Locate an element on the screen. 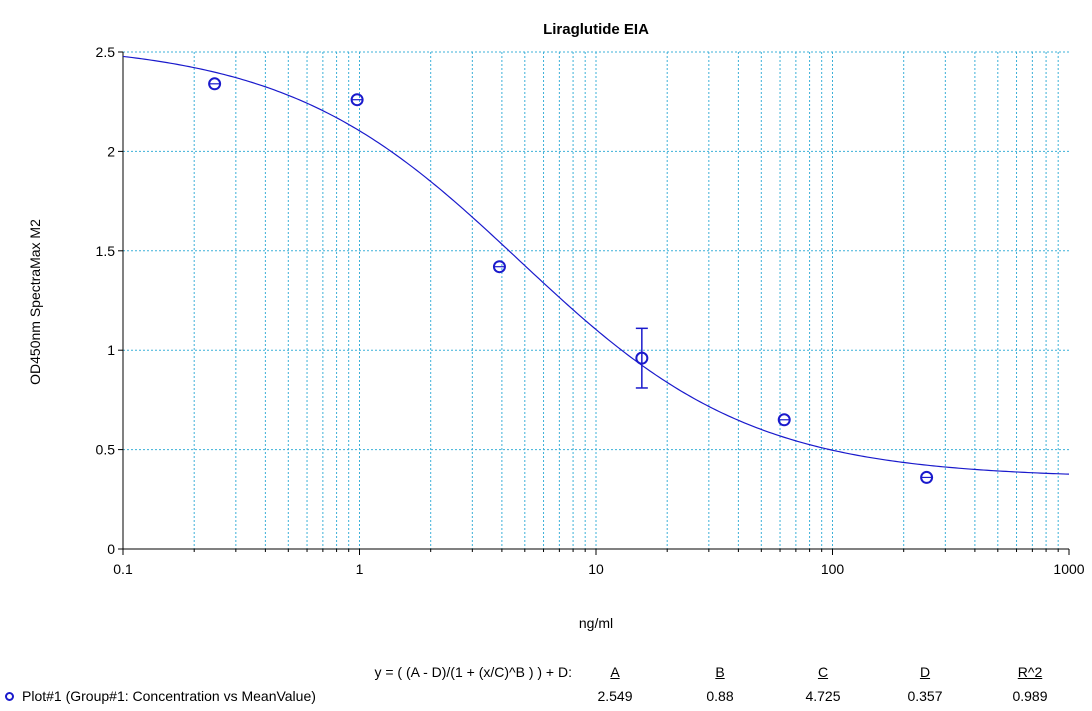 This screenshot has height=711, width=1092. legend-circle-icon is located at coordinates (9, 696).